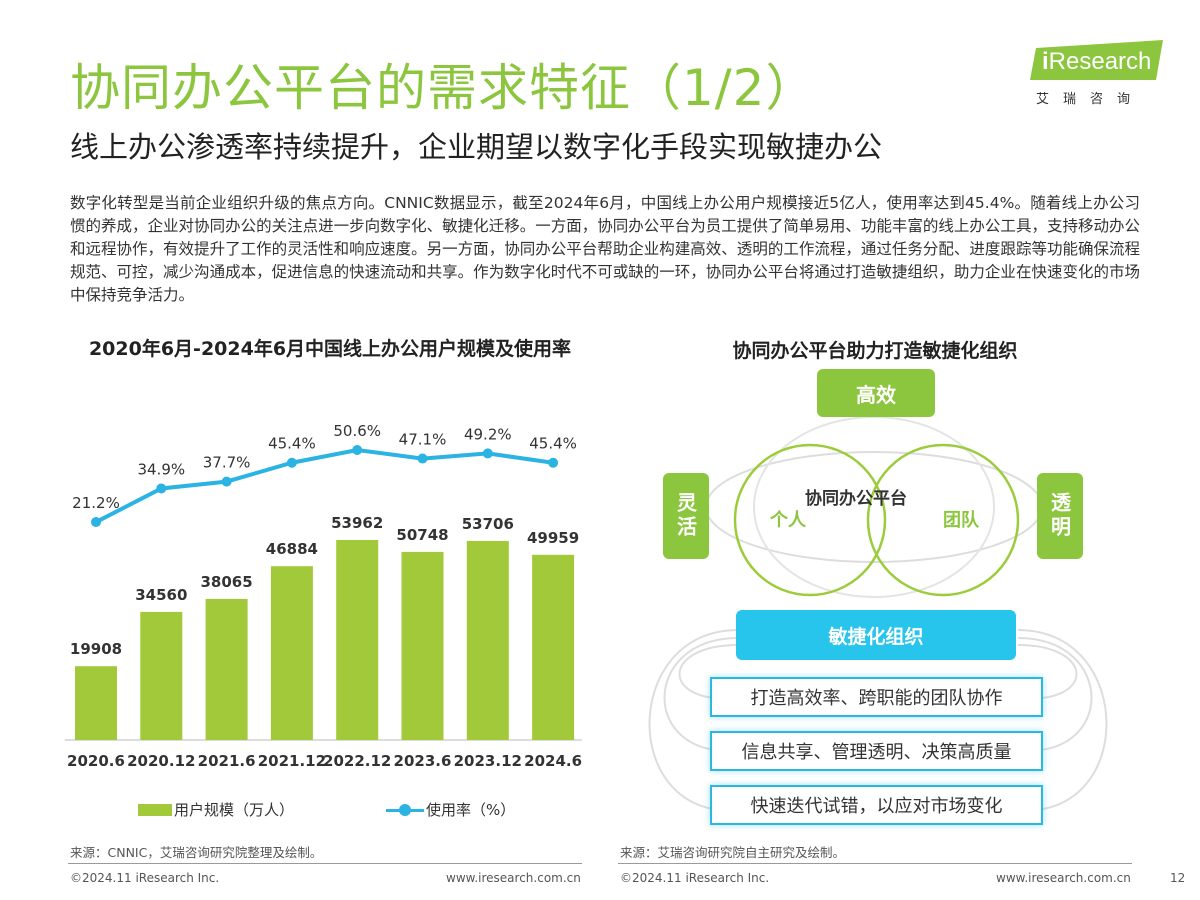 Image resolution: width=1200 pixels, height=900 pixels. Describe the element at coordinates (876, 393) in the screenshot. I see `node-efficient: 高效` at that location.